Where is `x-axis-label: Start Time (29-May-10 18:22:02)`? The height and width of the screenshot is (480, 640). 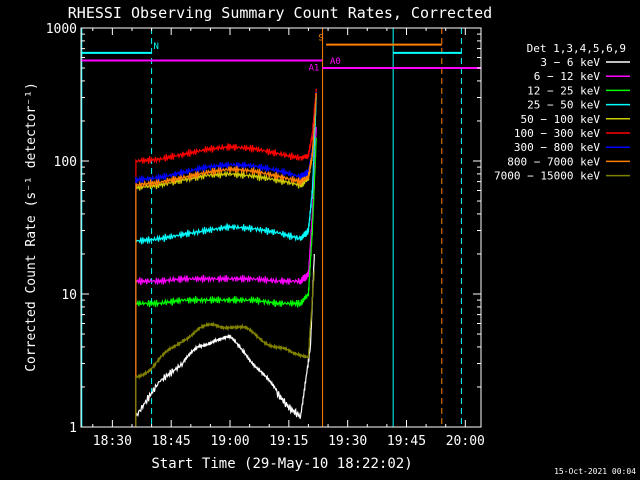 x-axis-label: Start Time (29-May-10 18:22:02) is located at coordinates (281, 464).